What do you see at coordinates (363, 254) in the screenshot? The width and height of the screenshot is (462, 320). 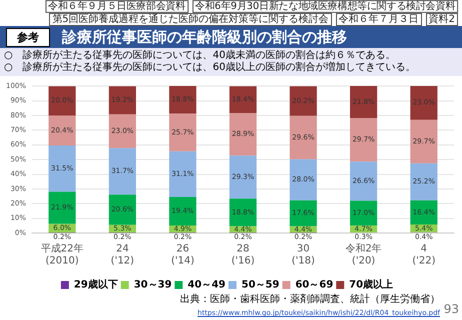 I see `x-tick-label: 令和2年 ('20)` at bounding box center [363, 254].